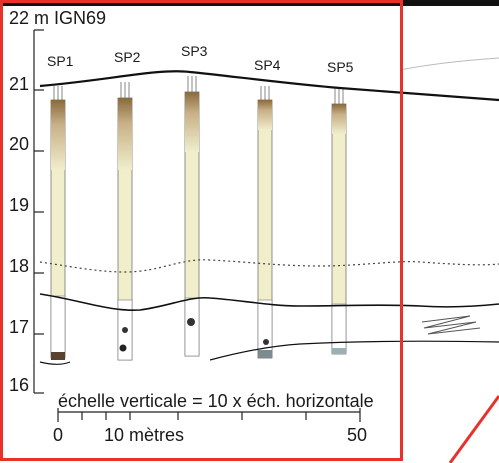 This screenshot has height=463, width=499. What do you see at coordinates (125, 229) in the screenshot?
I see `core-sp2` at bounding box center [125, 229].